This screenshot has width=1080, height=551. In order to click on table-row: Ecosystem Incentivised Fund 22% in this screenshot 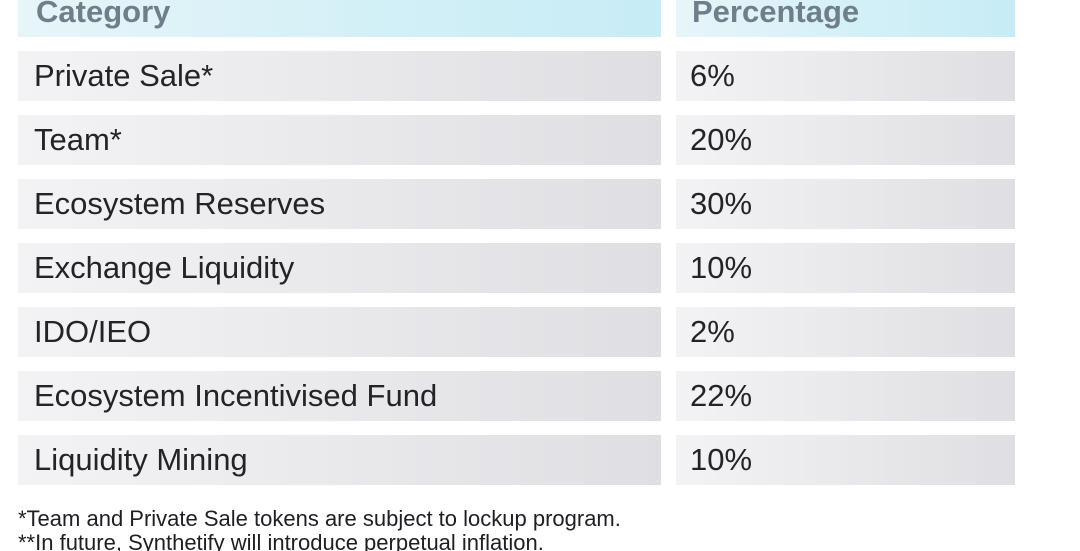, I will do `click(516, 396)`.